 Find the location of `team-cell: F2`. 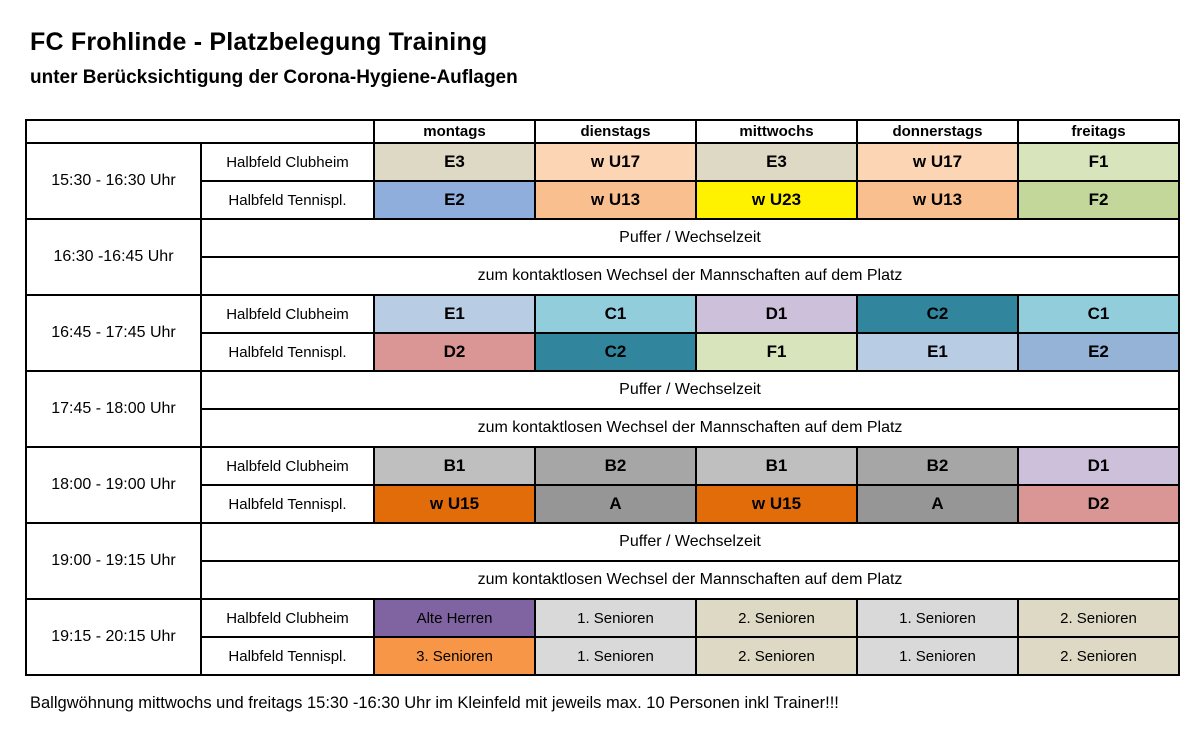

team-cell: F2 is located at coordinates (1098, 200).